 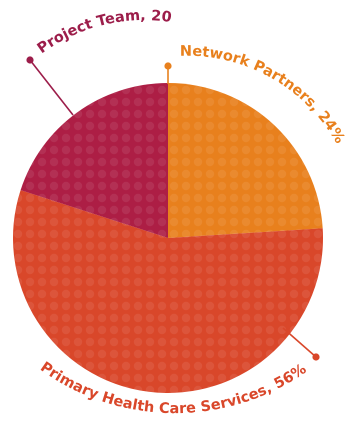 I want to click on label-project-team: Project Team, 20%, so click(x=86, y=28).